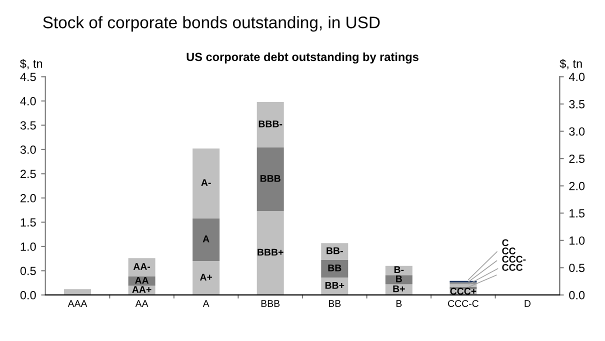 This screenshot has height=341, width=605. I want to click on y2-tick-label: 2.0, so click(577, 186).